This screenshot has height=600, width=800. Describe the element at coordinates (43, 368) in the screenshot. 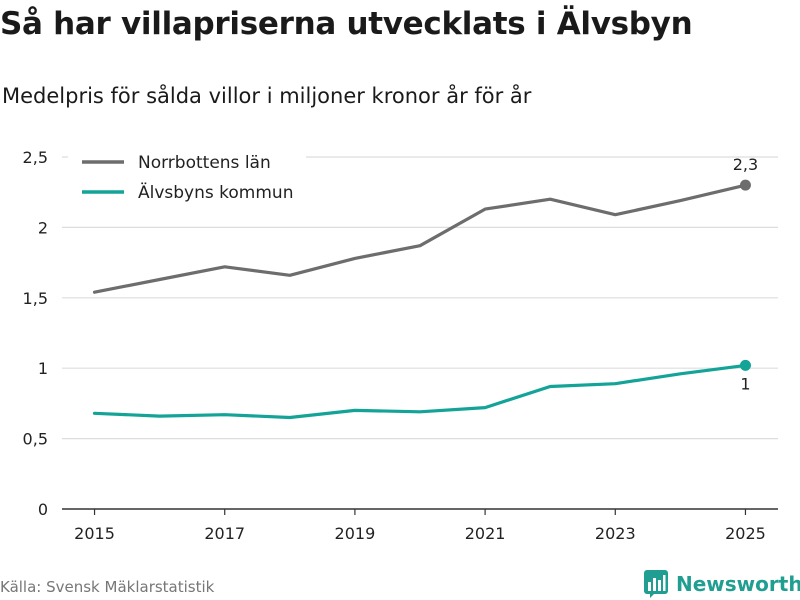

I see `y-tick-label: 1` at that location.